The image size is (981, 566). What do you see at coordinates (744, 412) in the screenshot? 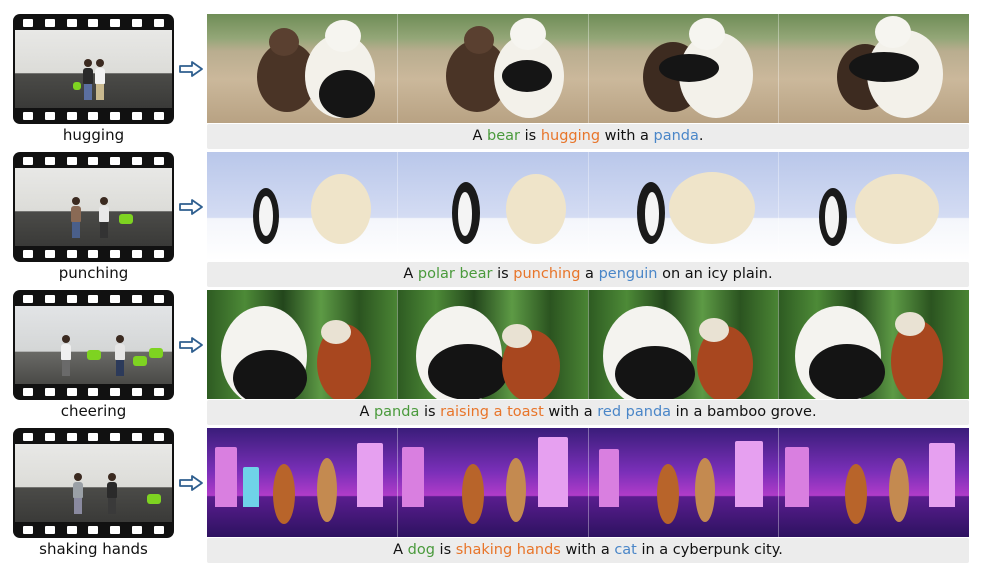
I see `caption-word: in a bamboo grove.` at bounding box center [744, 412].